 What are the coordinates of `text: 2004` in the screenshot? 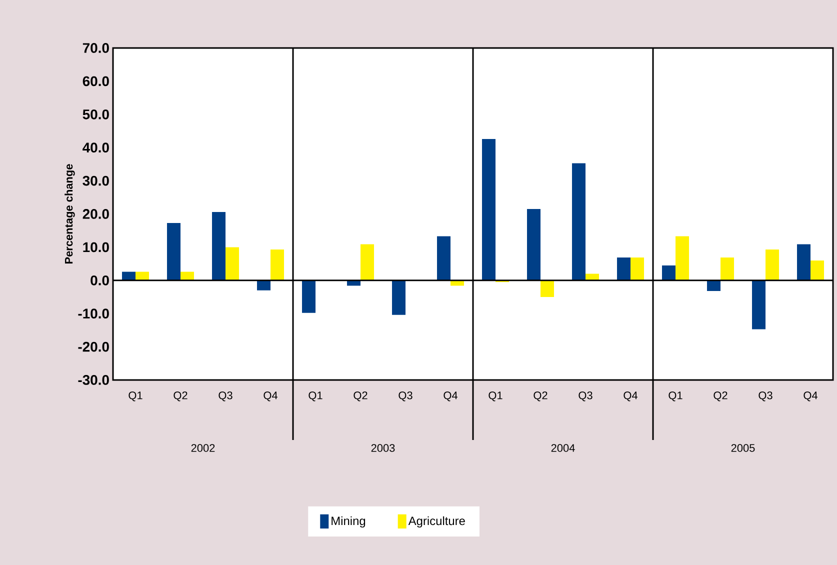 It's located at (563, 448).